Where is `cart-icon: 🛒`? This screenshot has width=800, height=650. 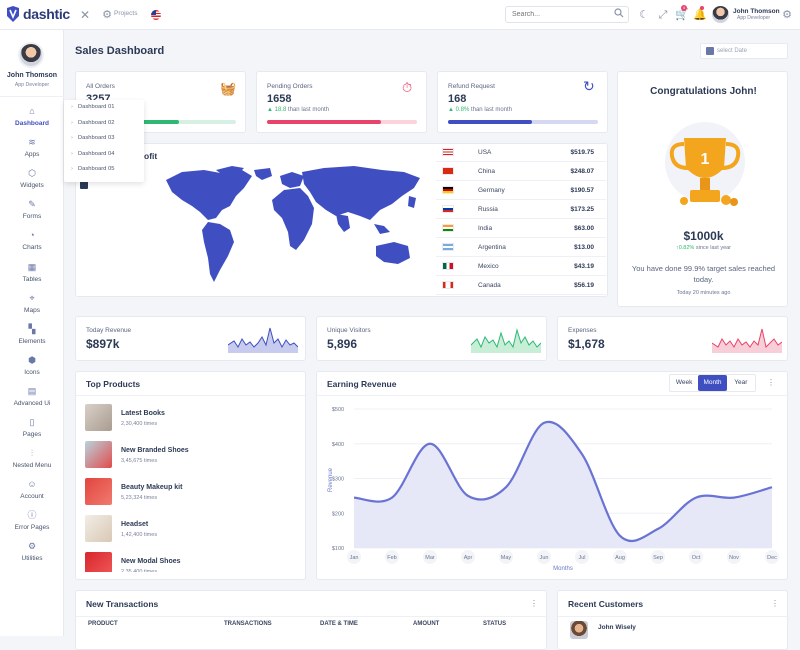
cart-icon: 🛒 is located at coordinates (682, 15).